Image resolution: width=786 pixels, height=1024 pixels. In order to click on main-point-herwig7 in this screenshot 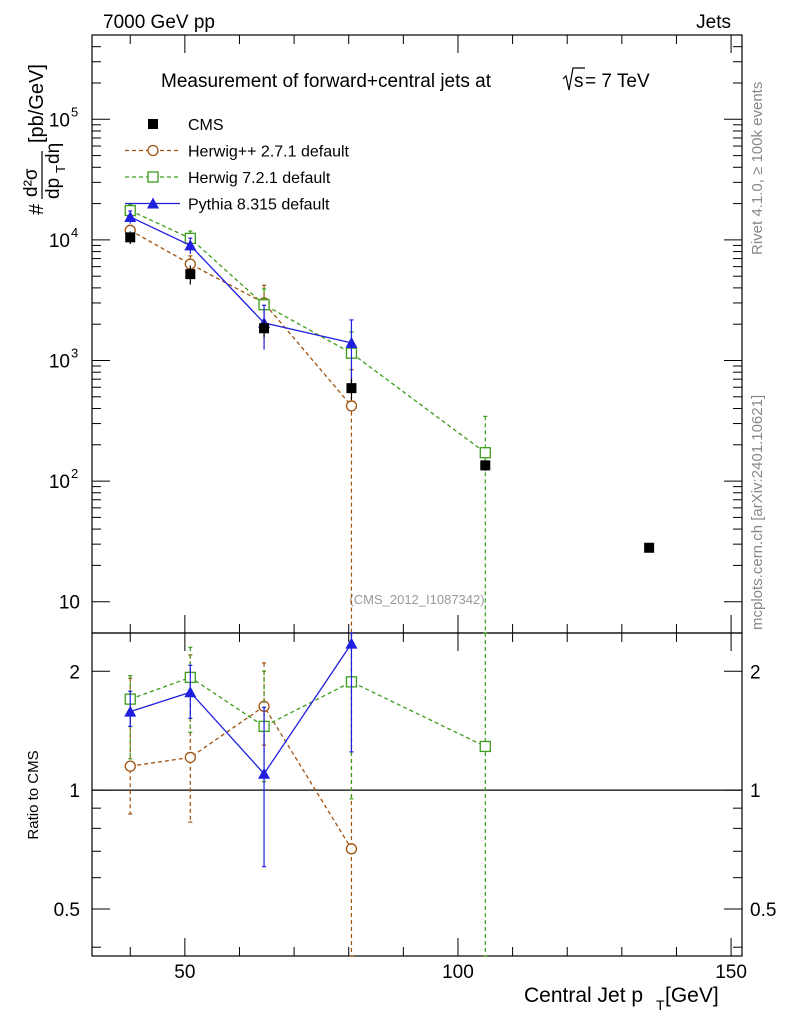, I will do `click(485, 453)`.